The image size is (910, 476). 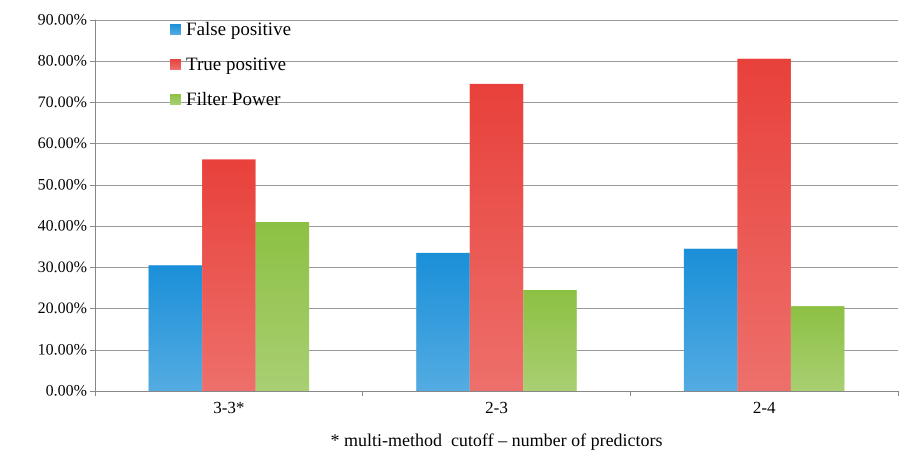 What do you see at coordinates (62, 102) in the screenshot?
I see `y-tick-label: 70.00%` at bounding box center [62, 102].